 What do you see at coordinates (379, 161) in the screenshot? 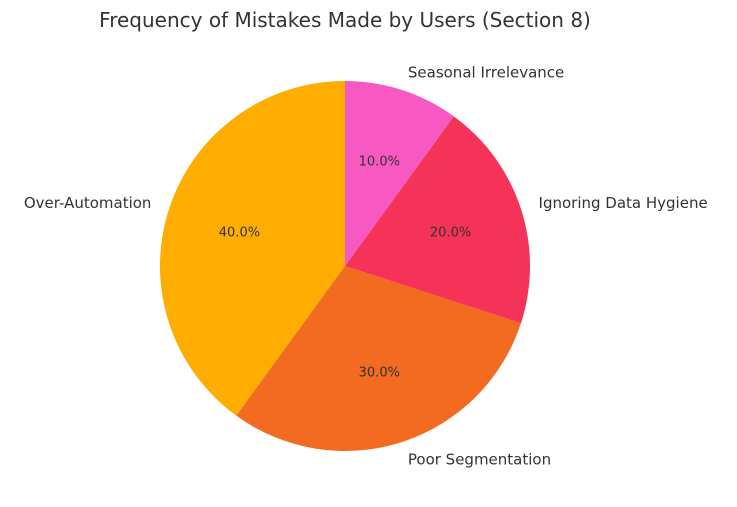
I see `slice-percent-label: 10.0%` at bounding box center [379, 161].